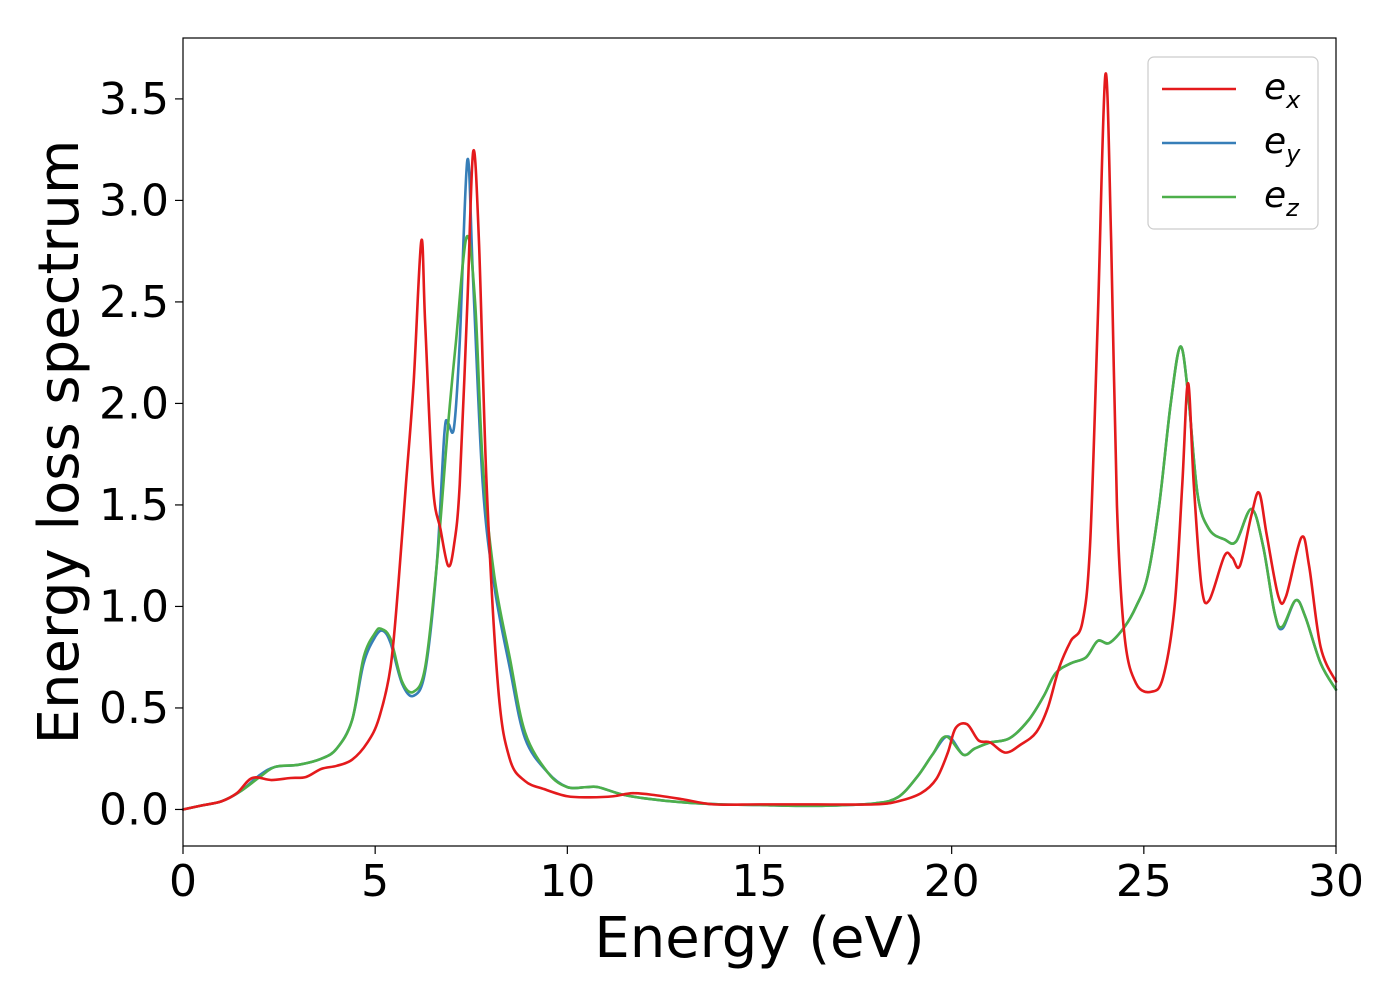 The image size is (1400, 1000). I want to click on x-axis-ticks: 0 5 10 15 20 25 30, so click(766, 876).